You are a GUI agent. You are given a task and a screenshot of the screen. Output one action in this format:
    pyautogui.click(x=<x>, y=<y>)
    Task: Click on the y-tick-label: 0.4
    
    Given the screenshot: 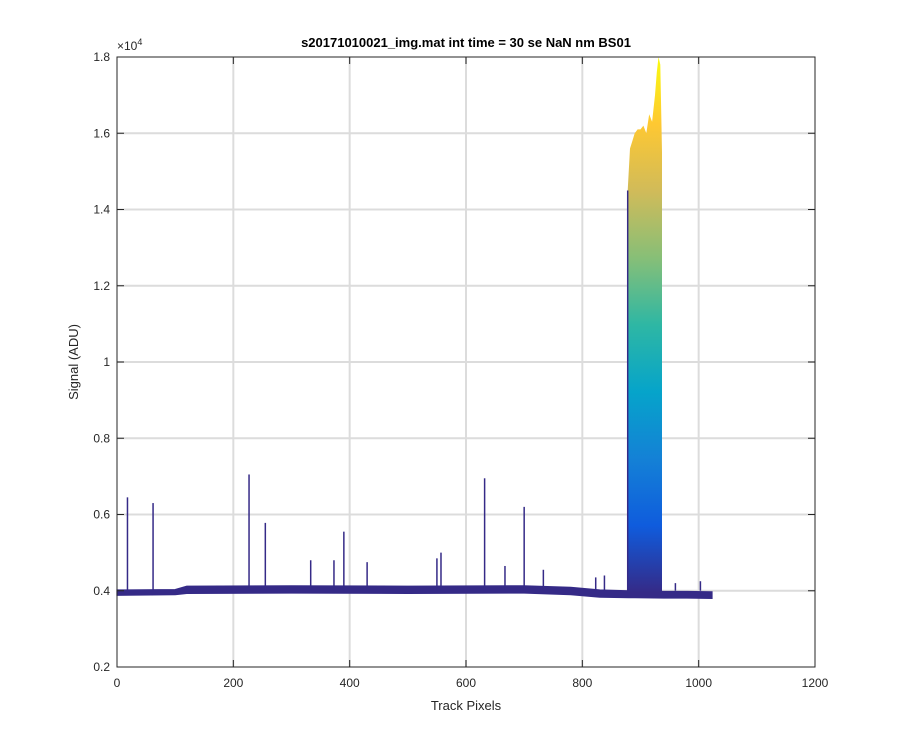 What is the action you would take?
    pyautogui.click(x=101, y=591)
    